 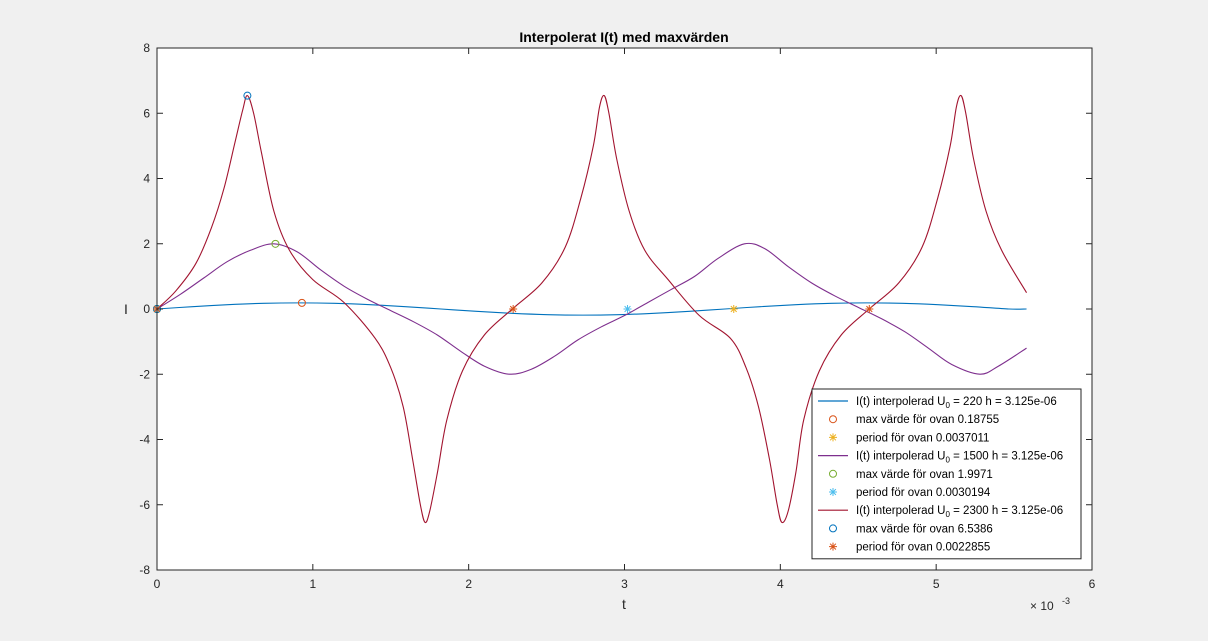 What do you see at coordinates (922, 438) in the screenshot?
I see `legend-label: period för ovan 0.0037011` at bounding box center [922, 438].